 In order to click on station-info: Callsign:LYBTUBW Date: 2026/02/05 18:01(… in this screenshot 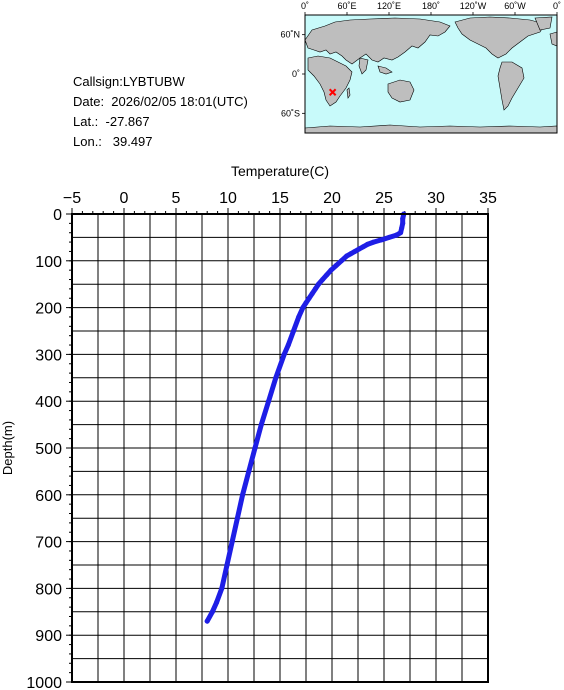, I will do `click(160, 112)`.